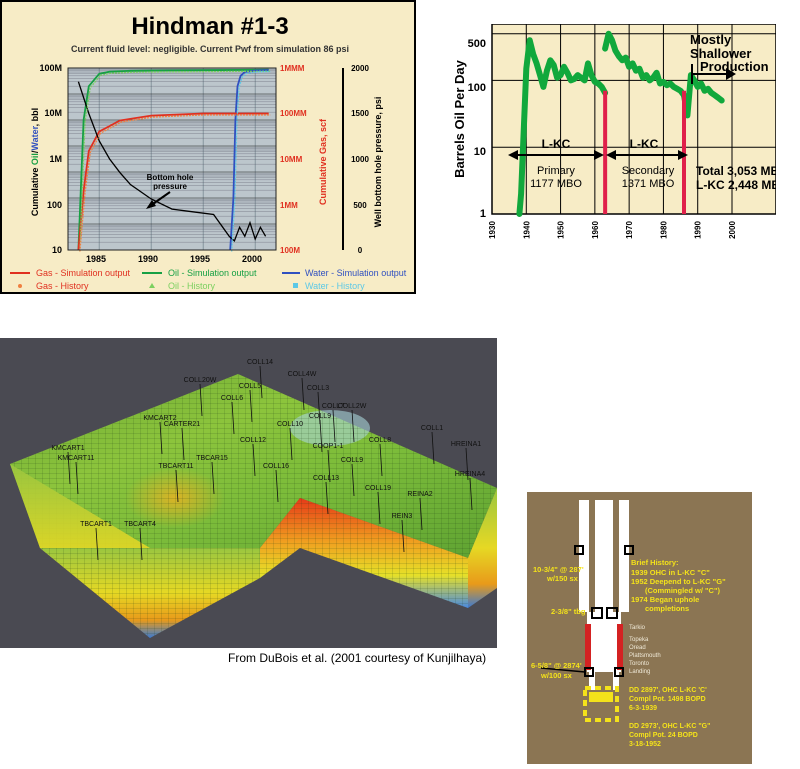 The width and height of the screenshot is (800, 769). What do you see at coordinates (96, 524) in the screenshot?
I see `well-label: TBCART1` at bounding box center [96, 524].